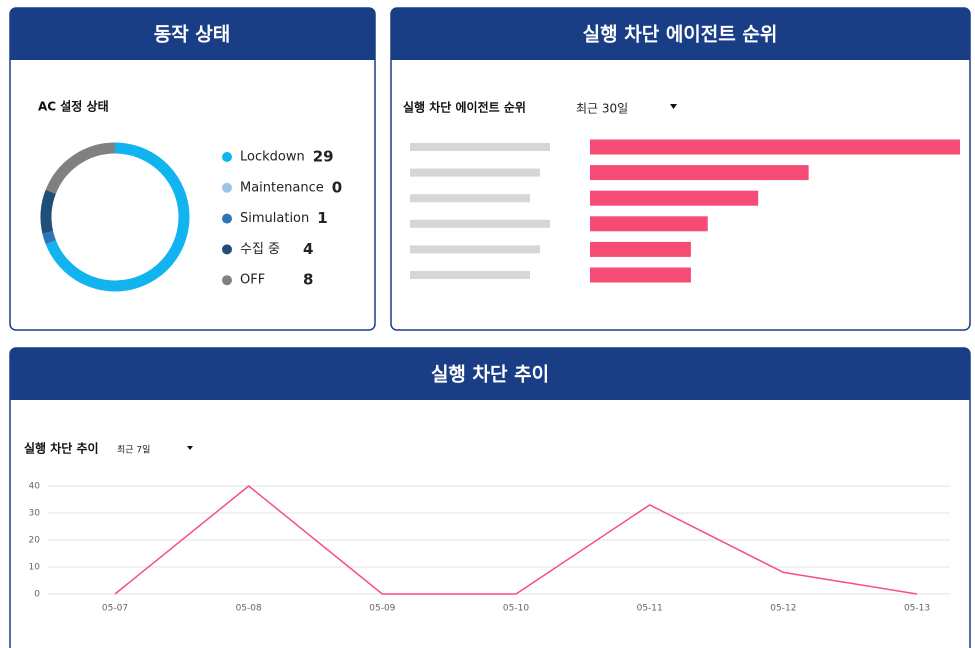  What do you see at coordinates (73, 106) in the screenshot?
I see `chart-title: AC 설정 상태` at bounding box center [73, 106].